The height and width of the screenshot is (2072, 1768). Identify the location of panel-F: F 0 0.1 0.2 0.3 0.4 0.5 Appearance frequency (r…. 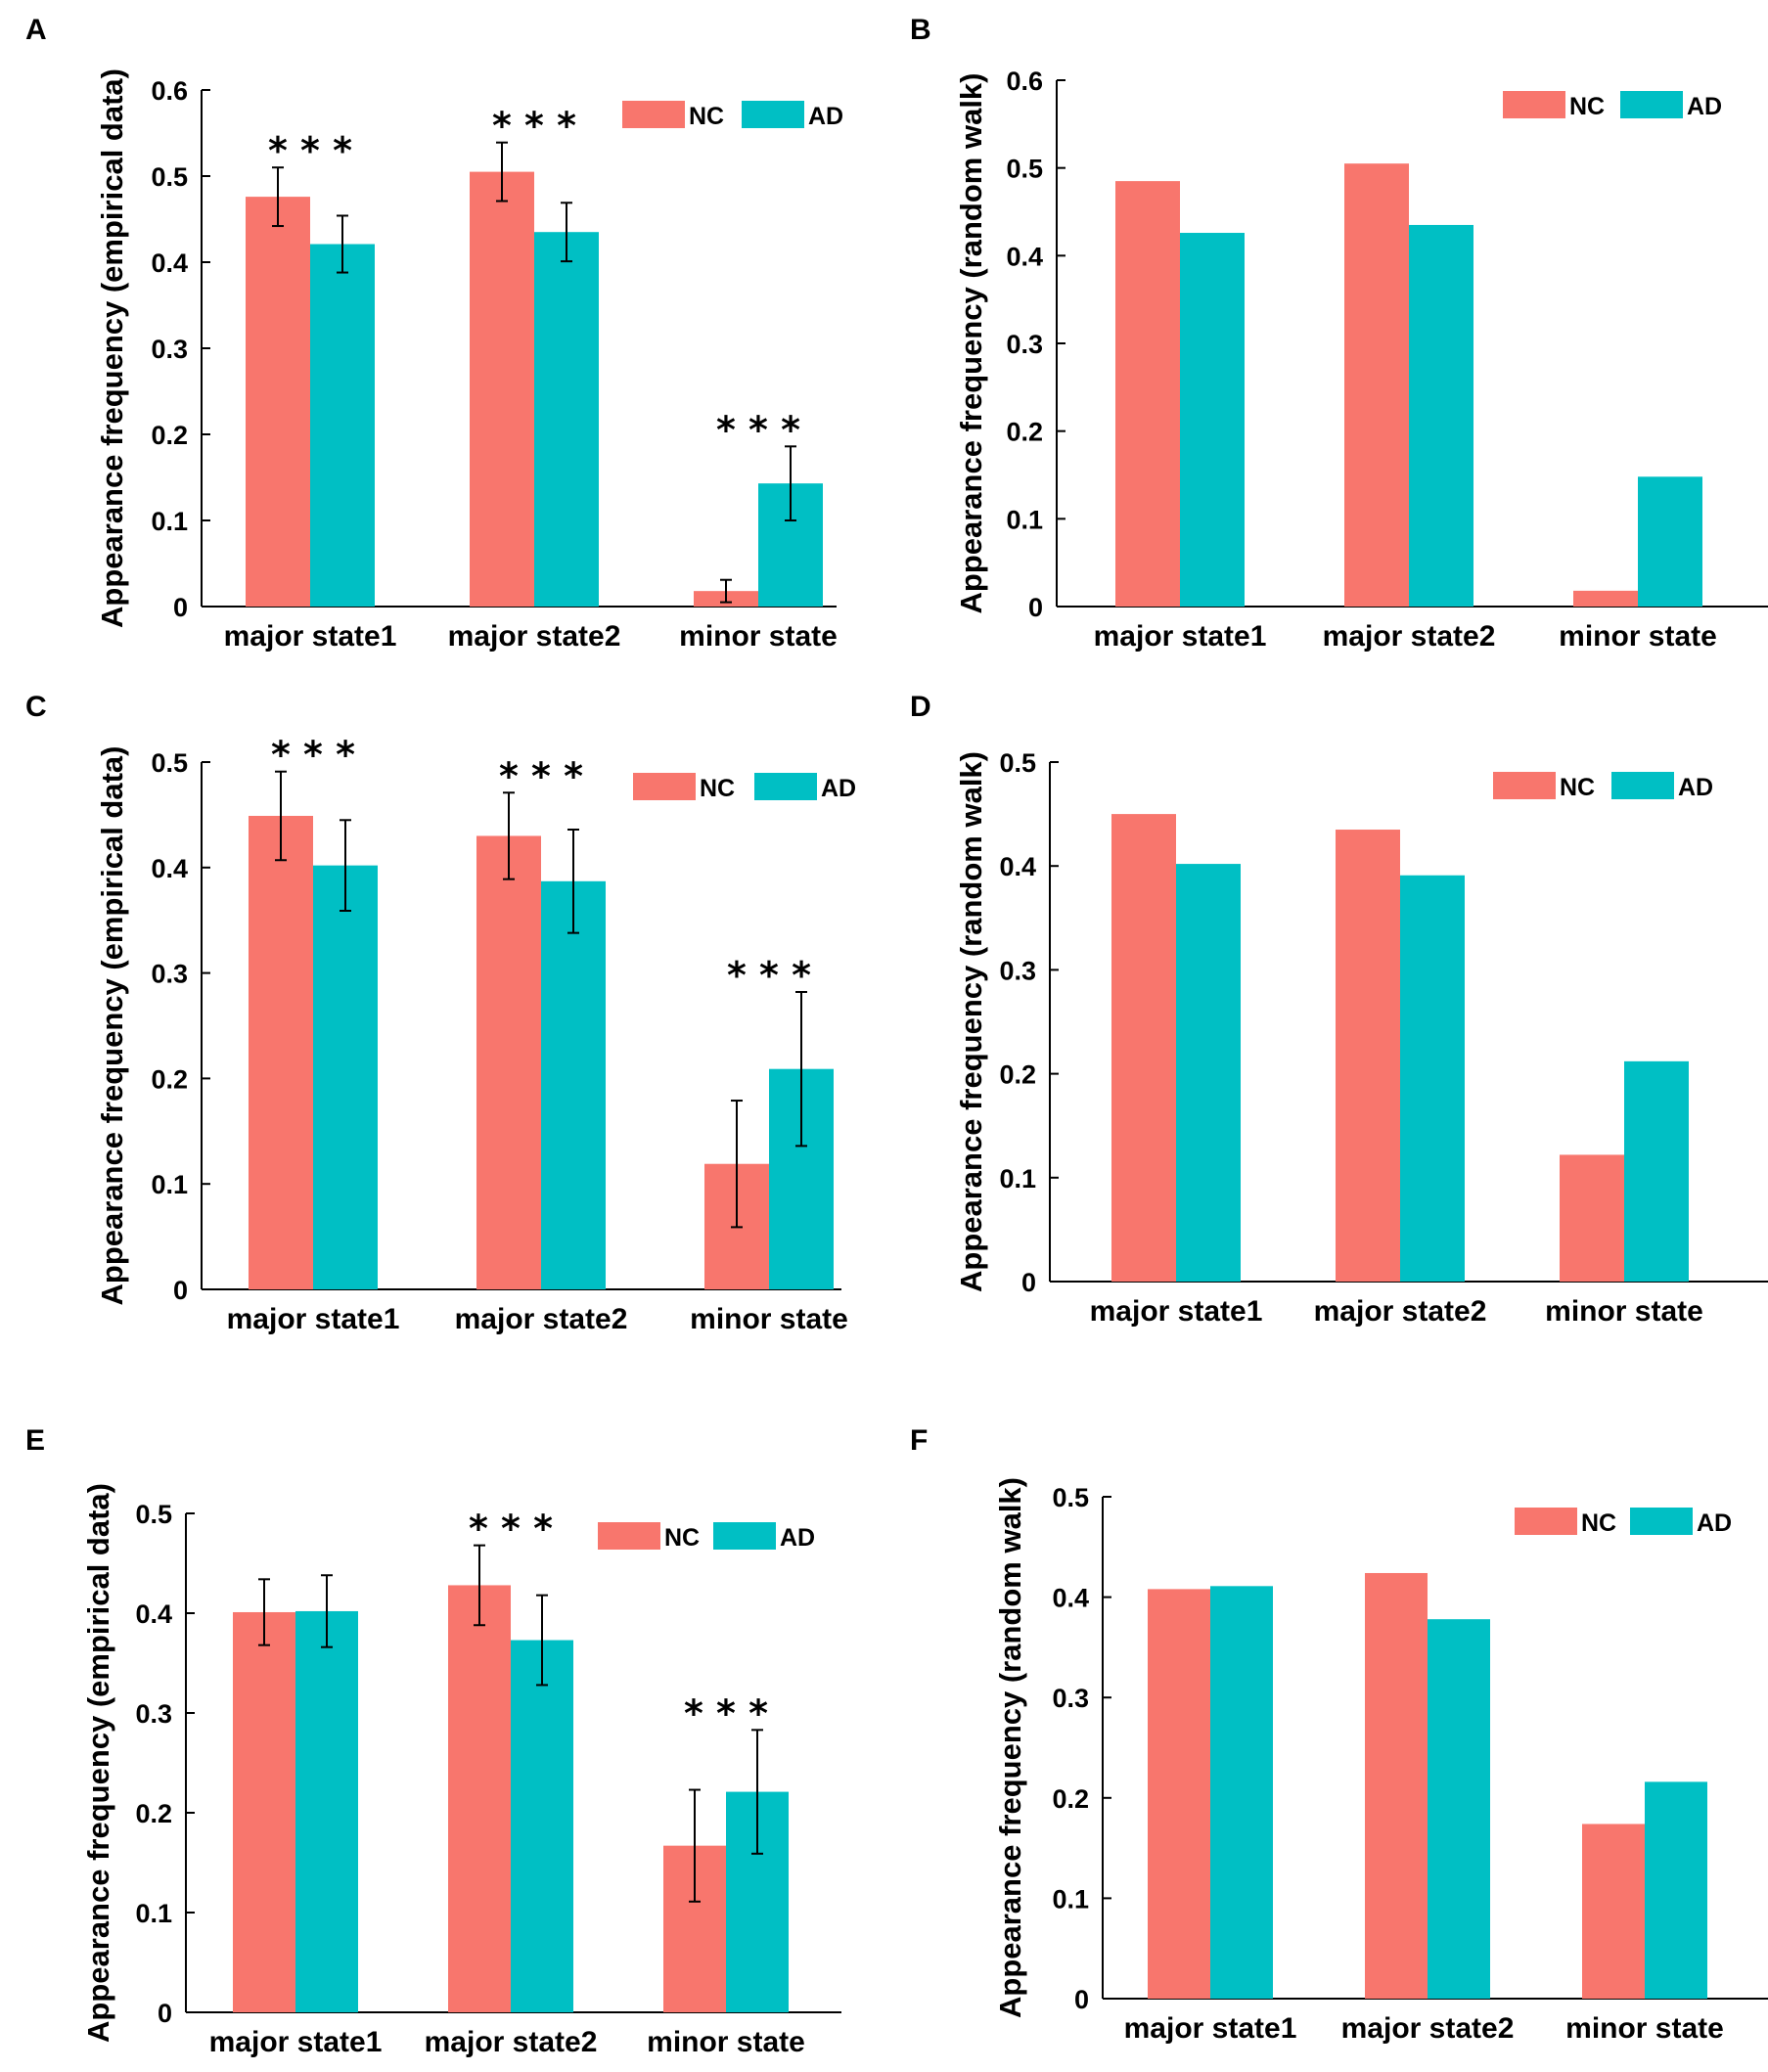
(1339, 1735).